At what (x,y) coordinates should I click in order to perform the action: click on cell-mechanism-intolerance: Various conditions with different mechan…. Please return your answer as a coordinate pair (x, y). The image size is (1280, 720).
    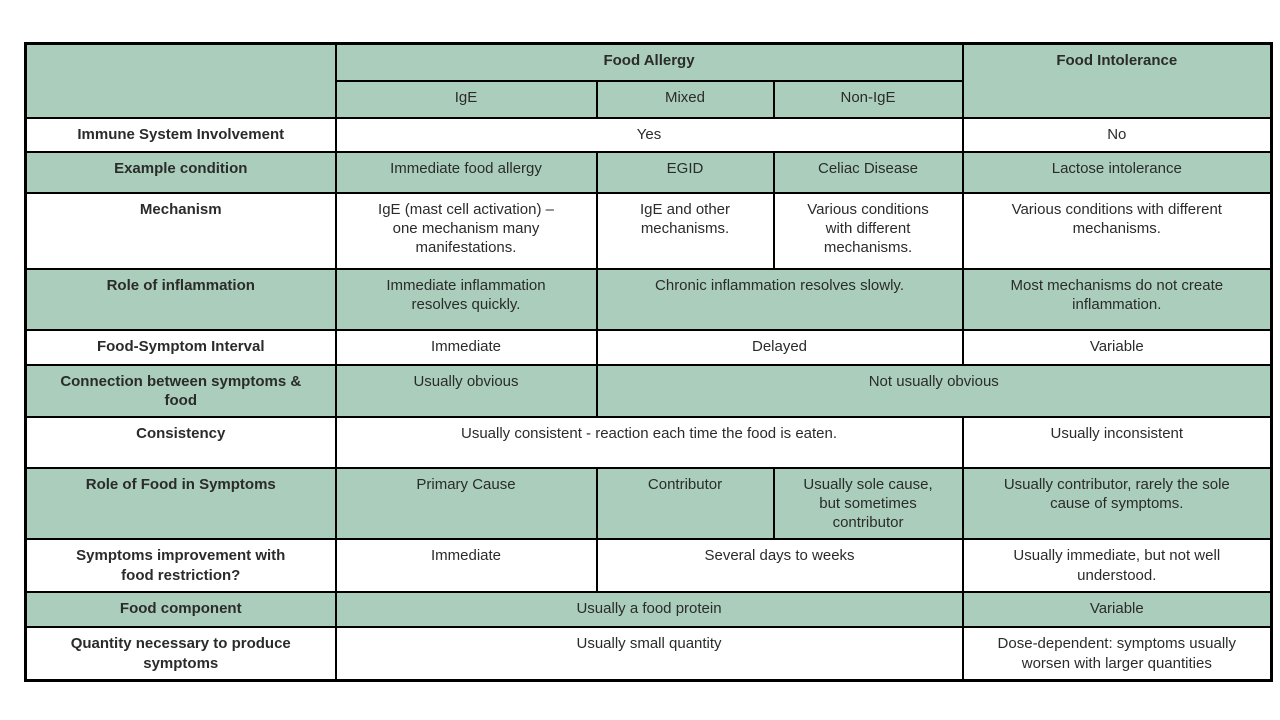
    Looking at the image, I should click on (1117, 230).